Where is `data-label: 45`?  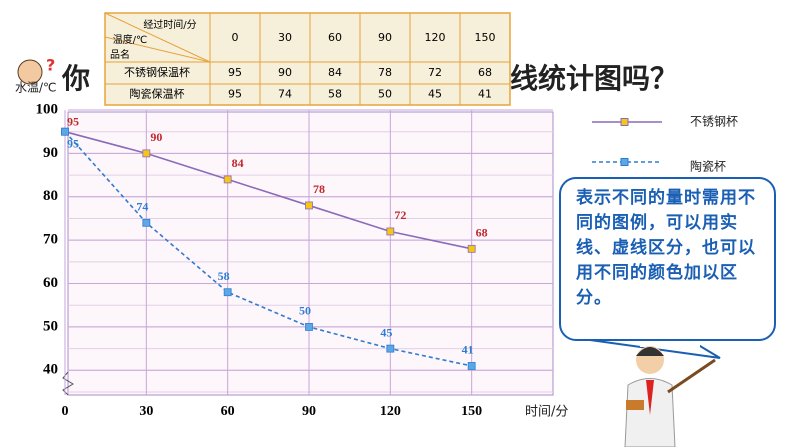 data-label: 45 is located at coordinates (386, 332).